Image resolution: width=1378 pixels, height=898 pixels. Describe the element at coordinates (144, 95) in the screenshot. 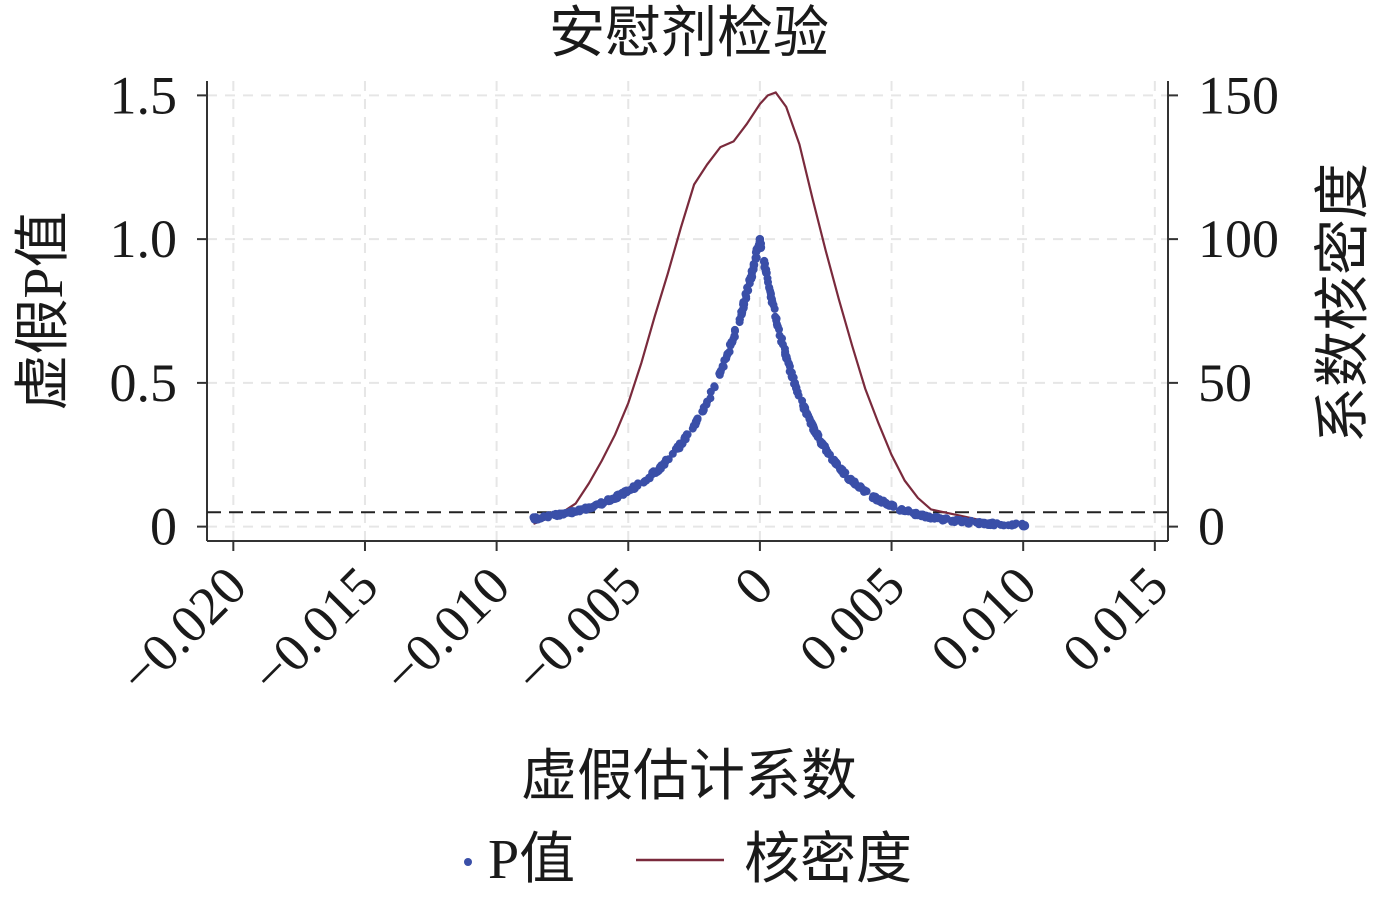

I see `y-tick-label-3: 1.5` at that location.